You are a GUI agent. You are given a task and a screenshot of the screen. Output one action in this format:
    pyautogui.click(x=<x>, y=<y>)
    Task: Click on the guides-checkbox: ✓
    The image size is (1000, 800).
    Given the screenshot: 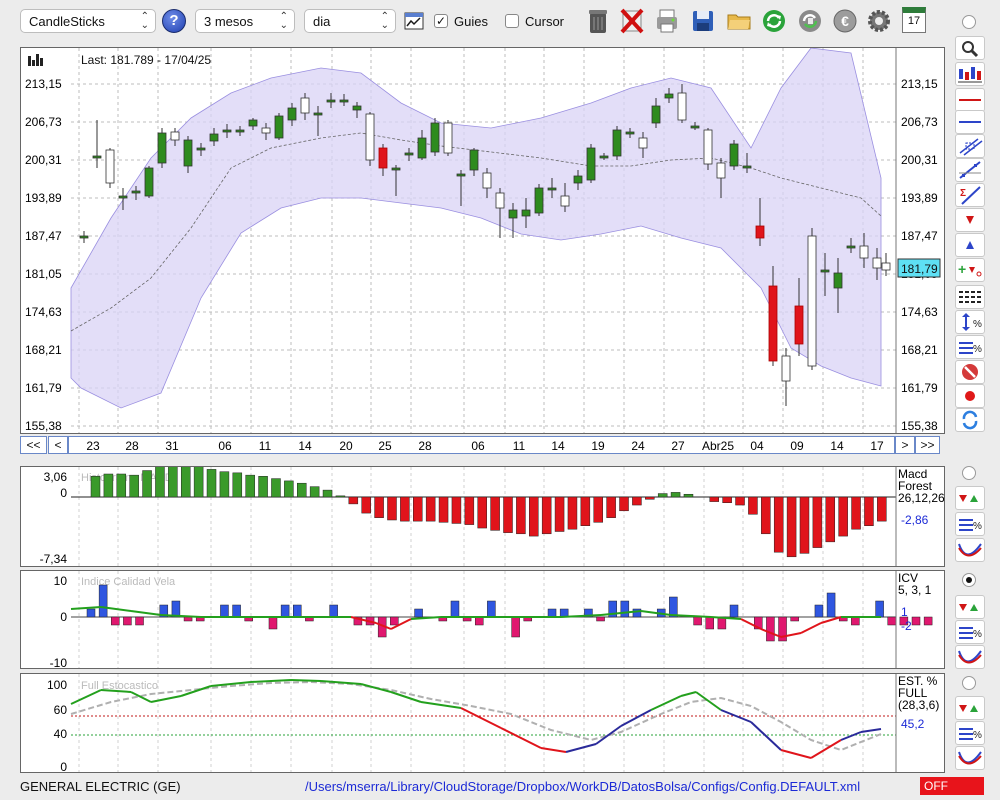 What is the action you would take?
    pyautogui.click(x=441, y=21)
    